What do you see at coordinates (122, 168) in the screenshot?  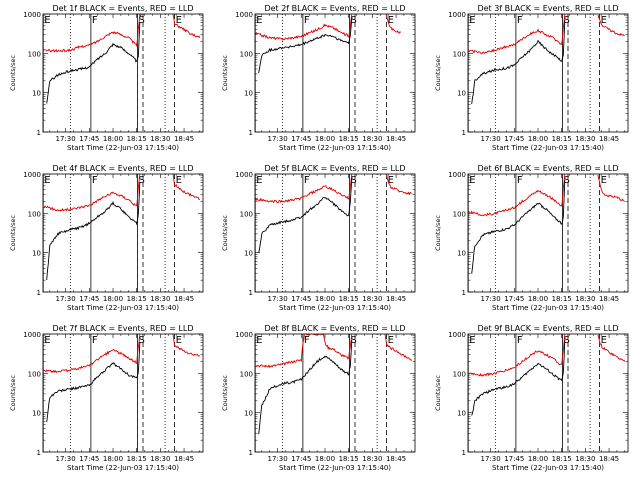 I see `panel-title: Det 4f BLACK = Events, RED = LLD` at bounding box center [122, 168].